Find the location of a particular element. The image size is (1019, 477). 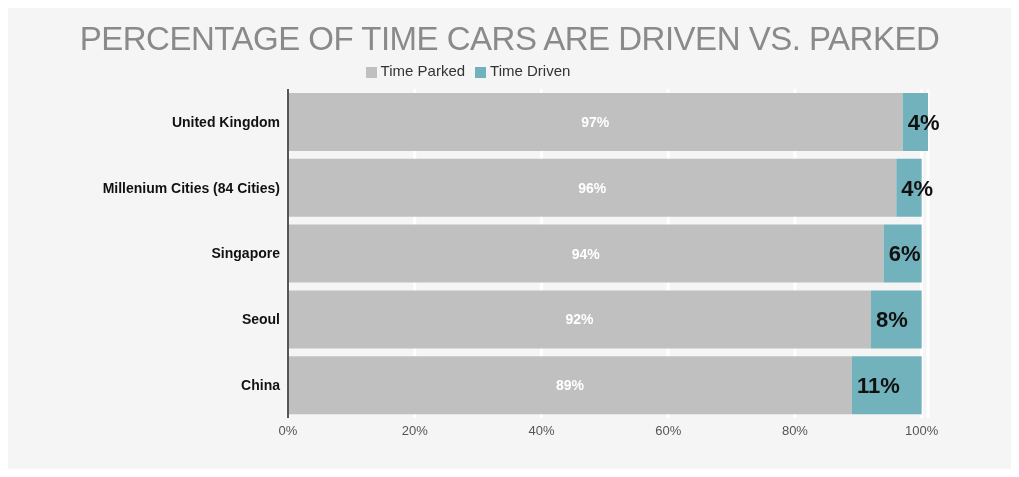

legend-label: Time Driven is located at coordinates (530, 70).